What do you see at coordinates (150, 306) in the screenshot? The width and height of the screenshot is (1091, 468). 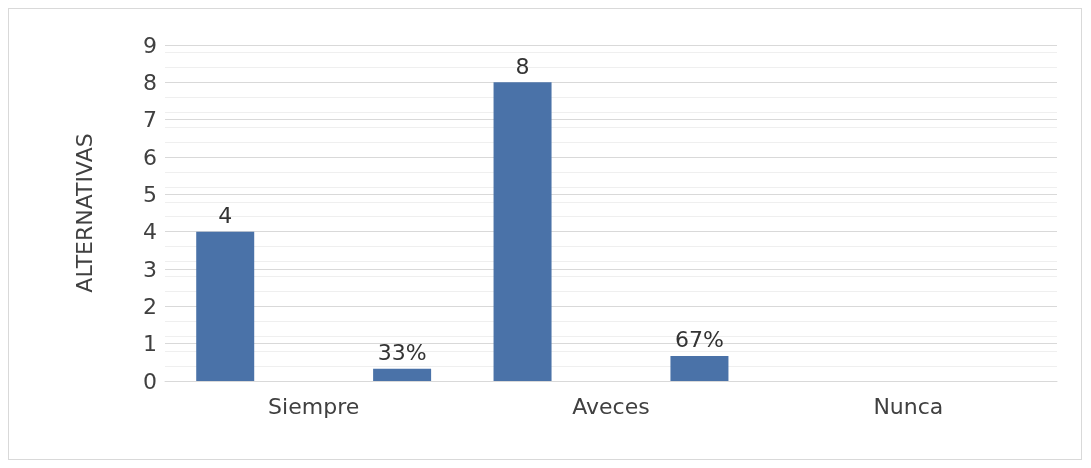 I see `y-tick-label: 2` at bounding box center [150, 306].